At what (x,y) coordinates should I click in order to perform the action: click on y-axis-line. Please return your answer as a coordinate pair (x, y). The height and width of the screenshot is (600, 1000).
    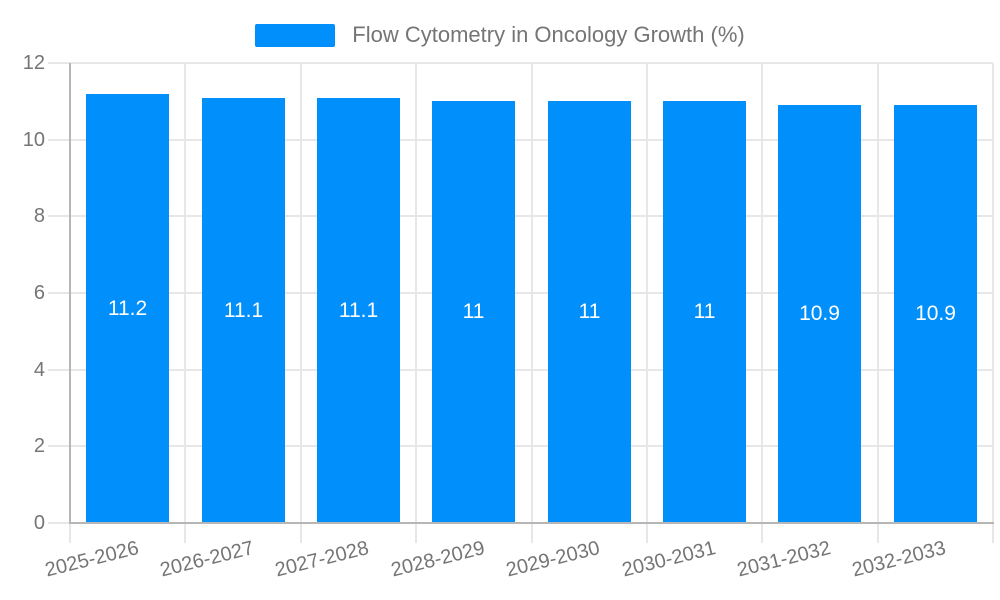
    Looking at the image, I should click on (70, 293).